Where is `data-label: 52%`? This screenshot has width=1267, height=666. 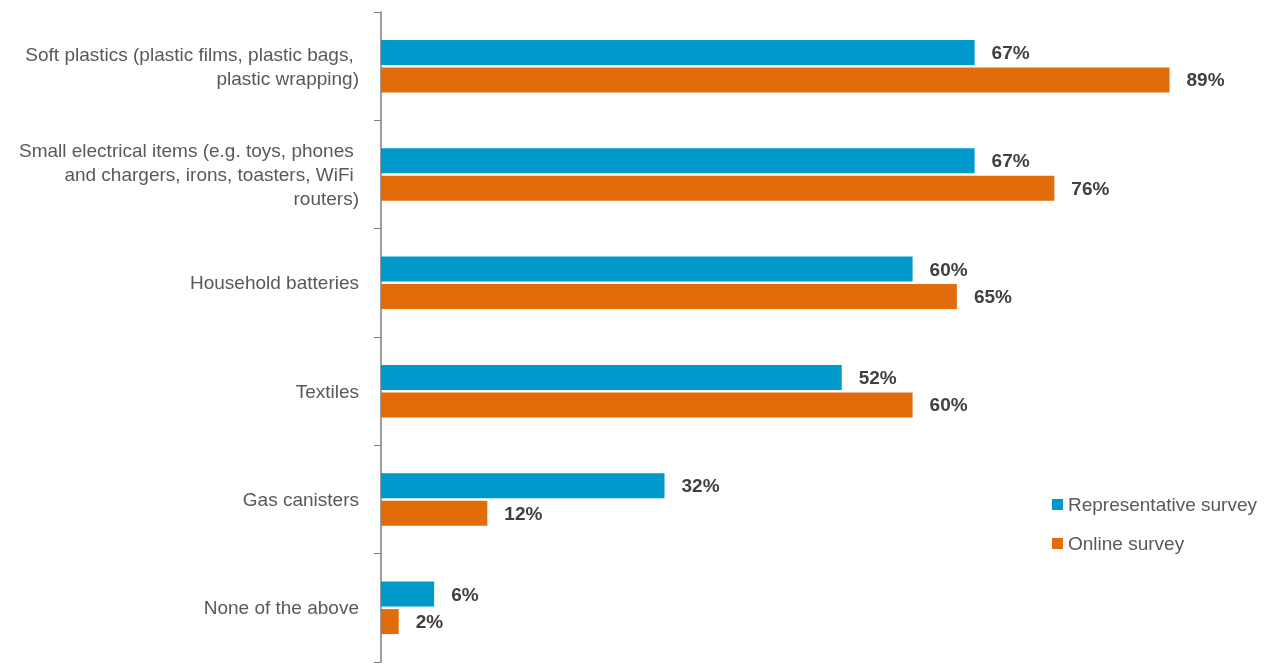 data-label: 52% is located at coordinates (877, 377).